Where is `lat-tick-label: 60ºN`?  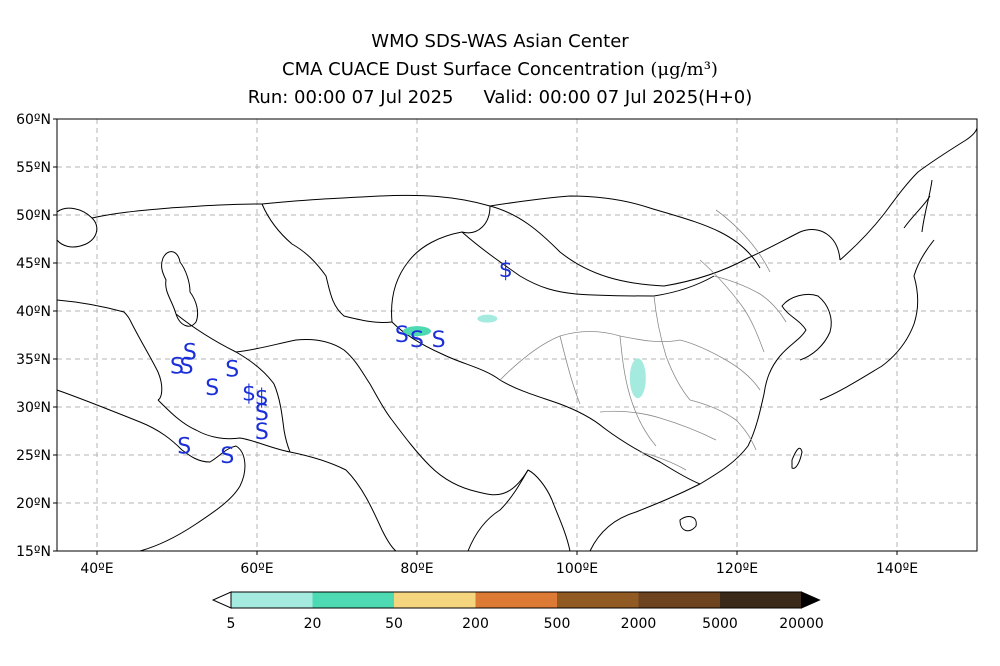
lat-tick-label: 60ºN is located at coordinates (33, 120).